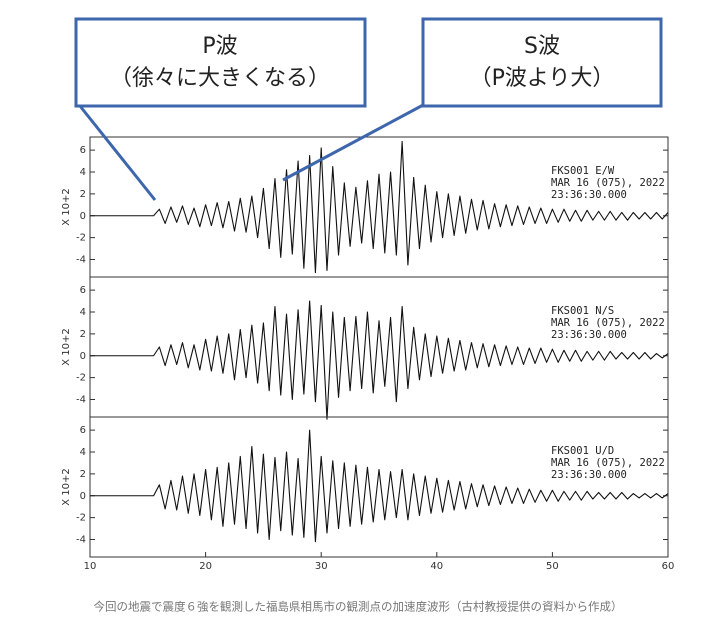 This screenshot has width=717, height=633. What do you see at coordinates (90, 566) in the screenshot?
I see `x-tick-label: 10` at bounding box center [90, 566].